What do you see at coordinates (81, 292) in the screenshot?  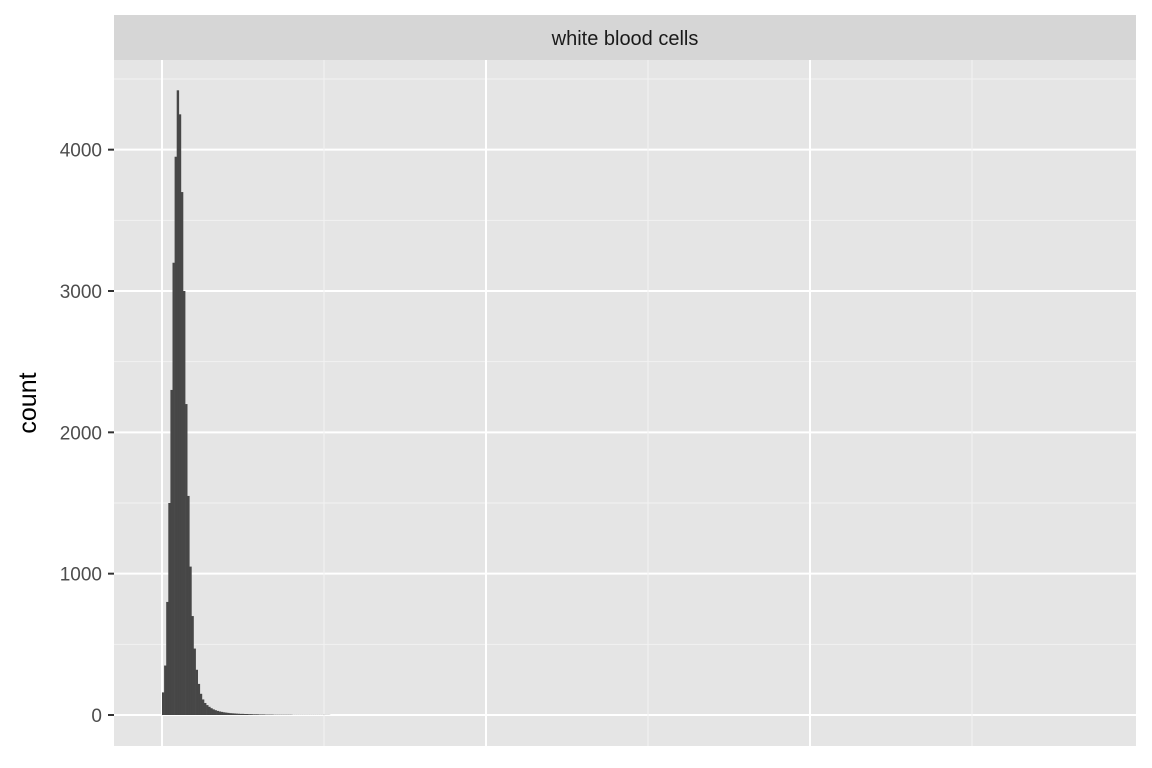 I see `y-tick-label: 3000` at bounding box center [81, 292].